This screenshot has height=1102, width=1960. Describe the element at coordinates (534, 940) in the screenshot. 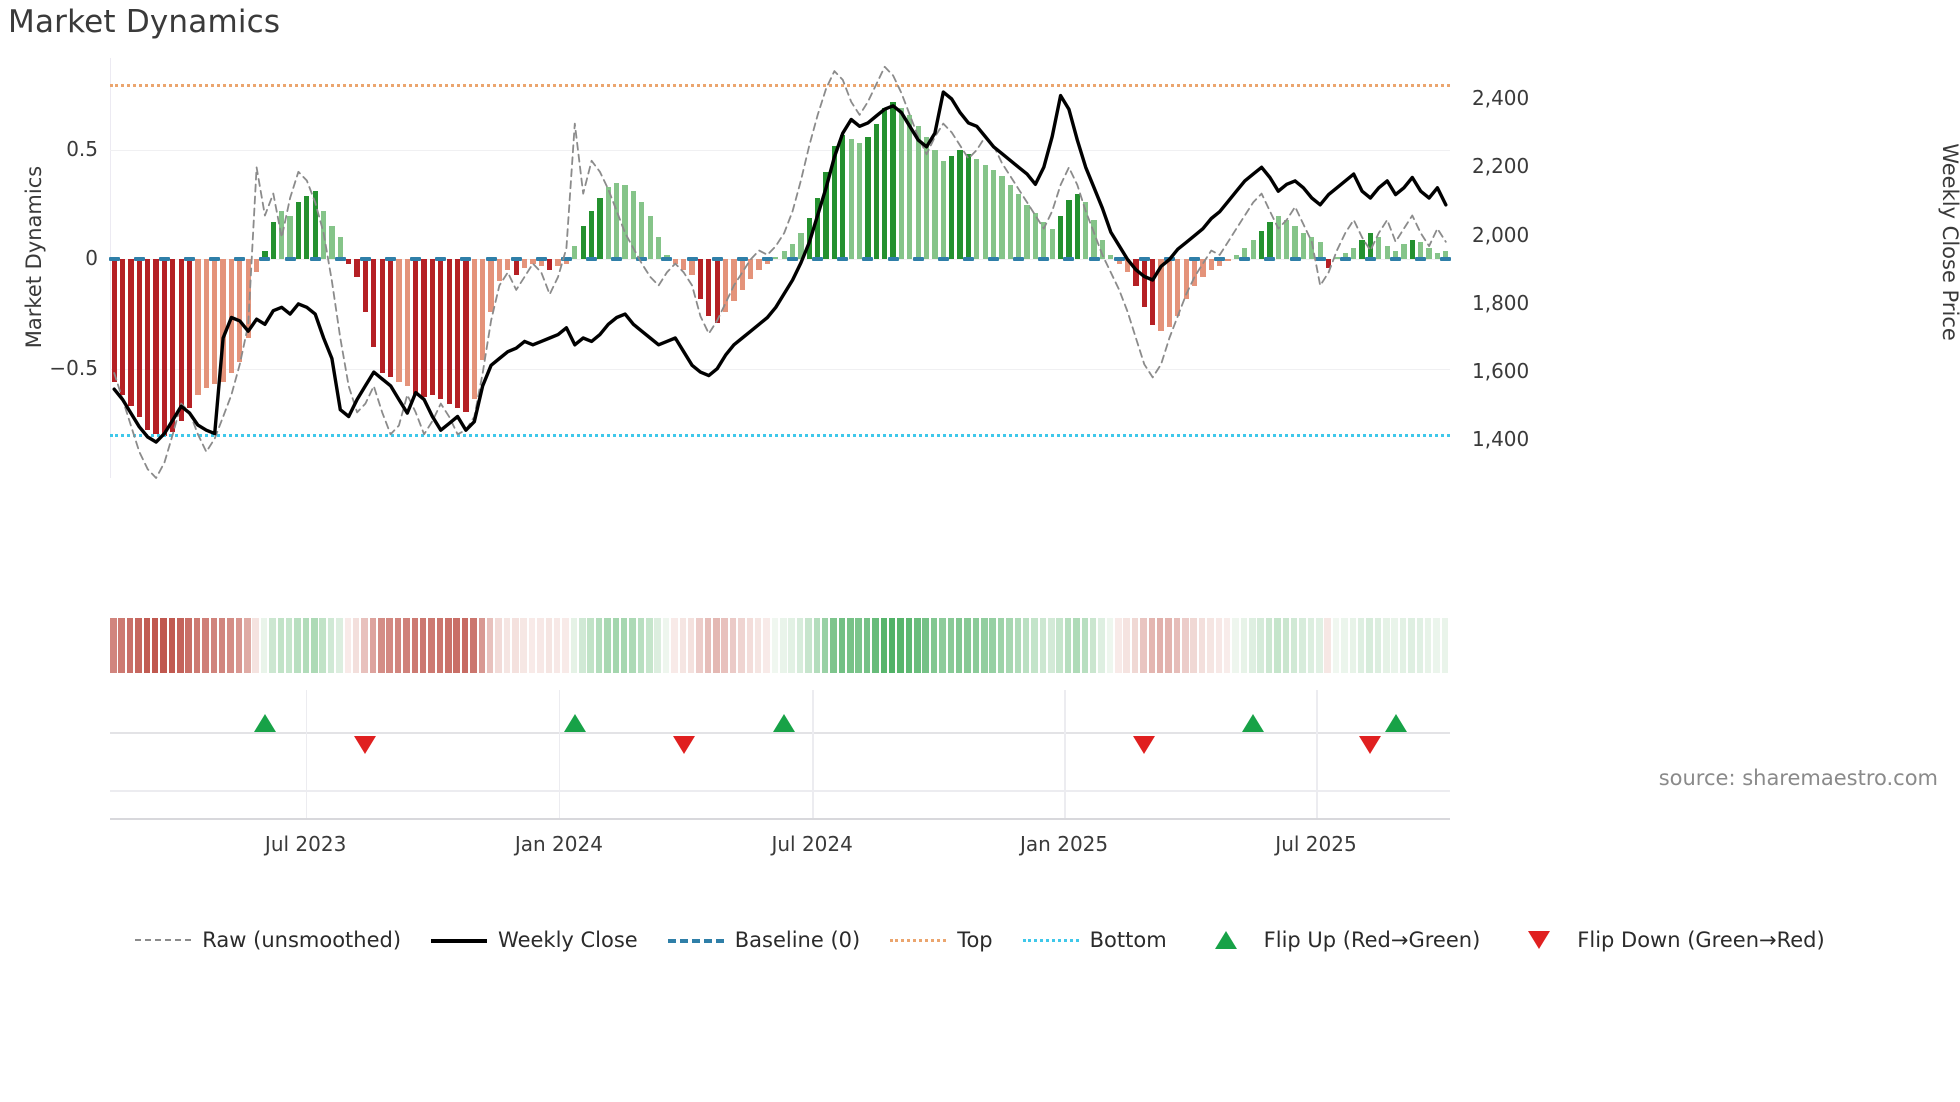

I see `legend-item: Weekly Close` at that location.